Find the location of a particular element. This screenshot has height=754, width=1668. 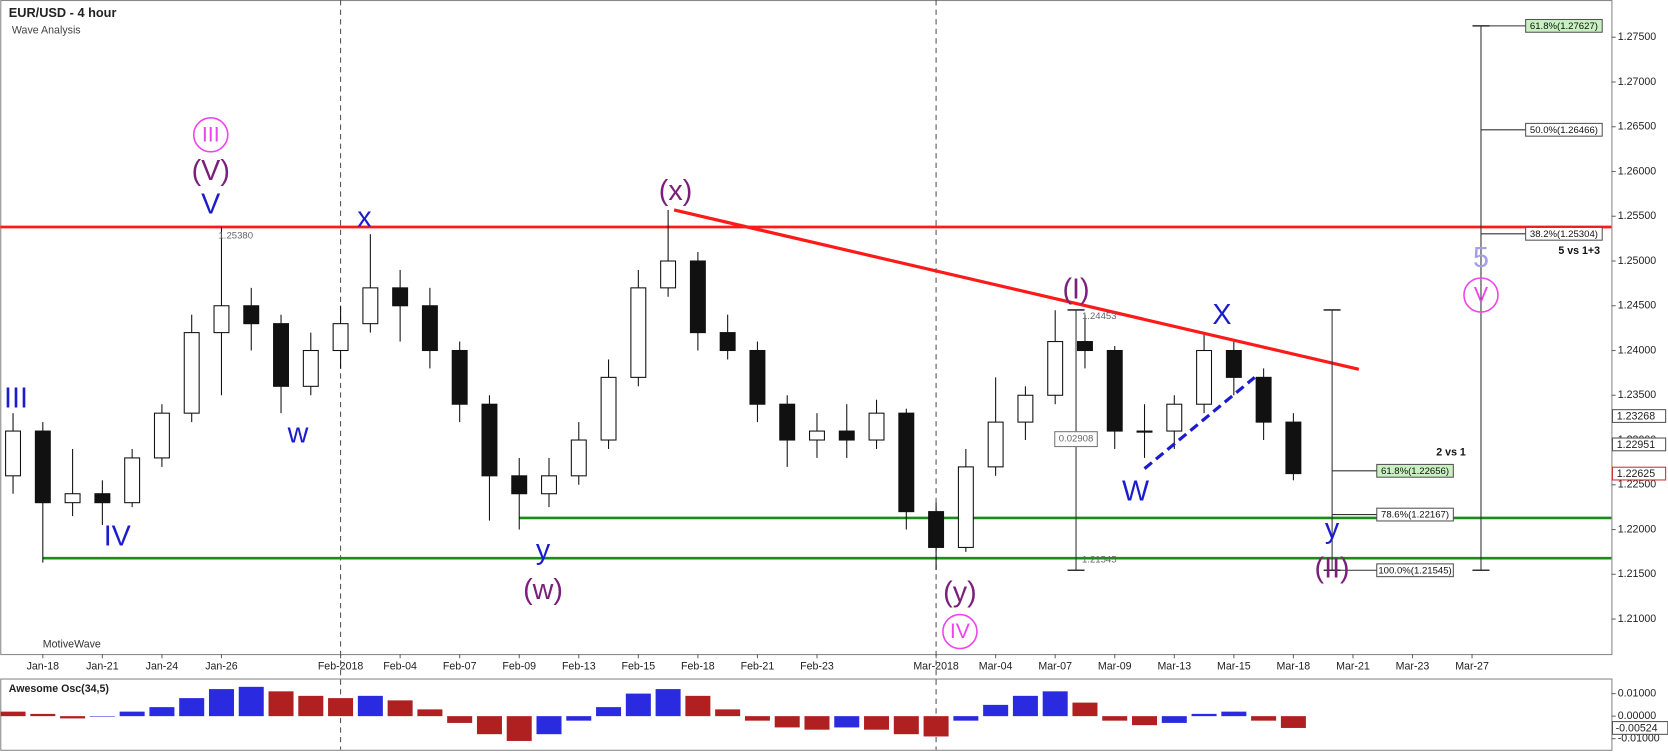

wave-label: V is located at coordinates (1481, 295).